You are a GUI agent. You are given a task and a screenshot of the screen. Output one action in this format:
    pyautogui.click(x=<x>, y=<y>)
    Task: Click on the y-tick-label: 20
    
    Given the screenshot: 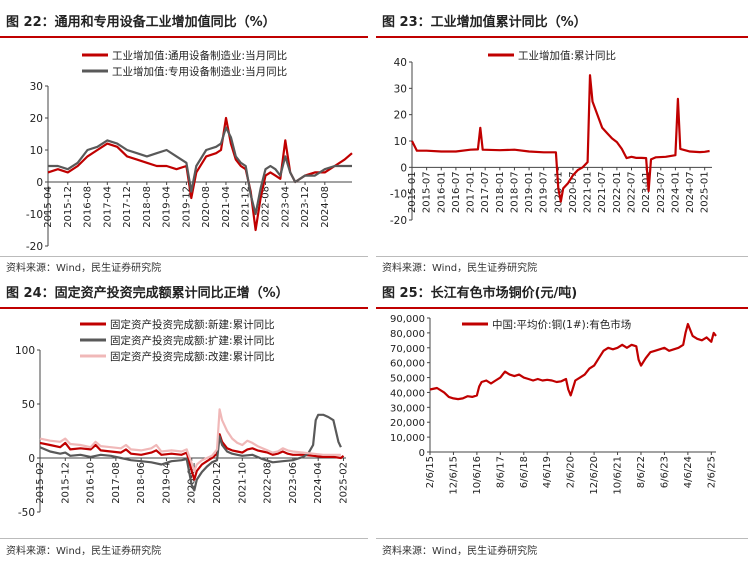 What is the action you would take?
    pyautogui.click(x=36, y=119)
    